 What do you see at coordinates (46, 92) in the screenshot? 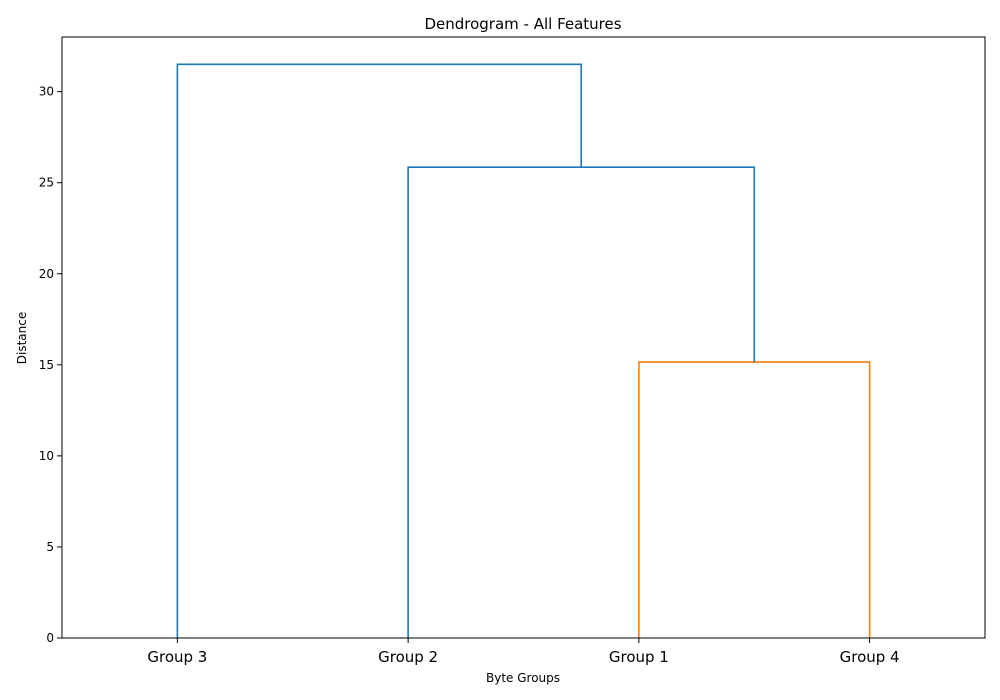
I see `y-tick-label: 30` at bounding box center [46, 92].